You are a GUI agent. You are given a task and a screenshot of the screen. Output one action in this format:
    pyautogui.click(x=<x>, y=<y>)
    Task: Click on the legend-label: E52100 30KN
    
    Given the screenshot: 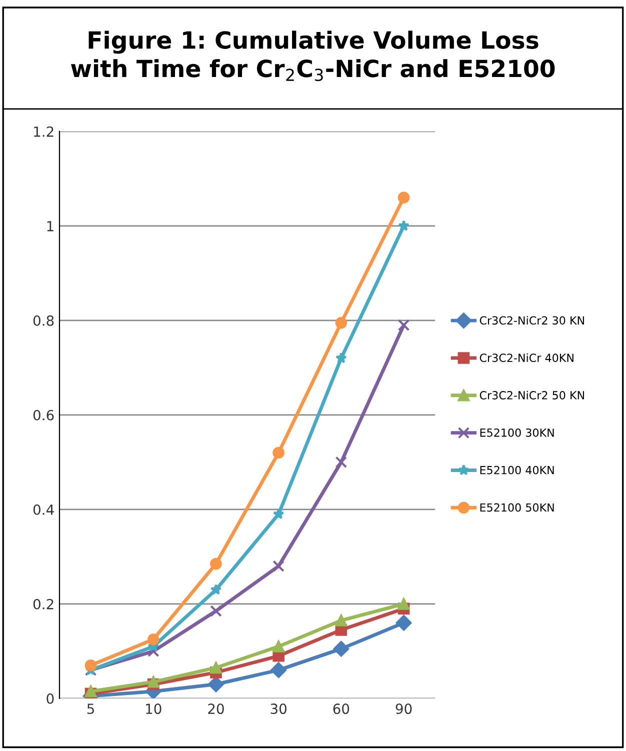 What is the action you would take?
    pyautogui.click(x=517, y=432)
    